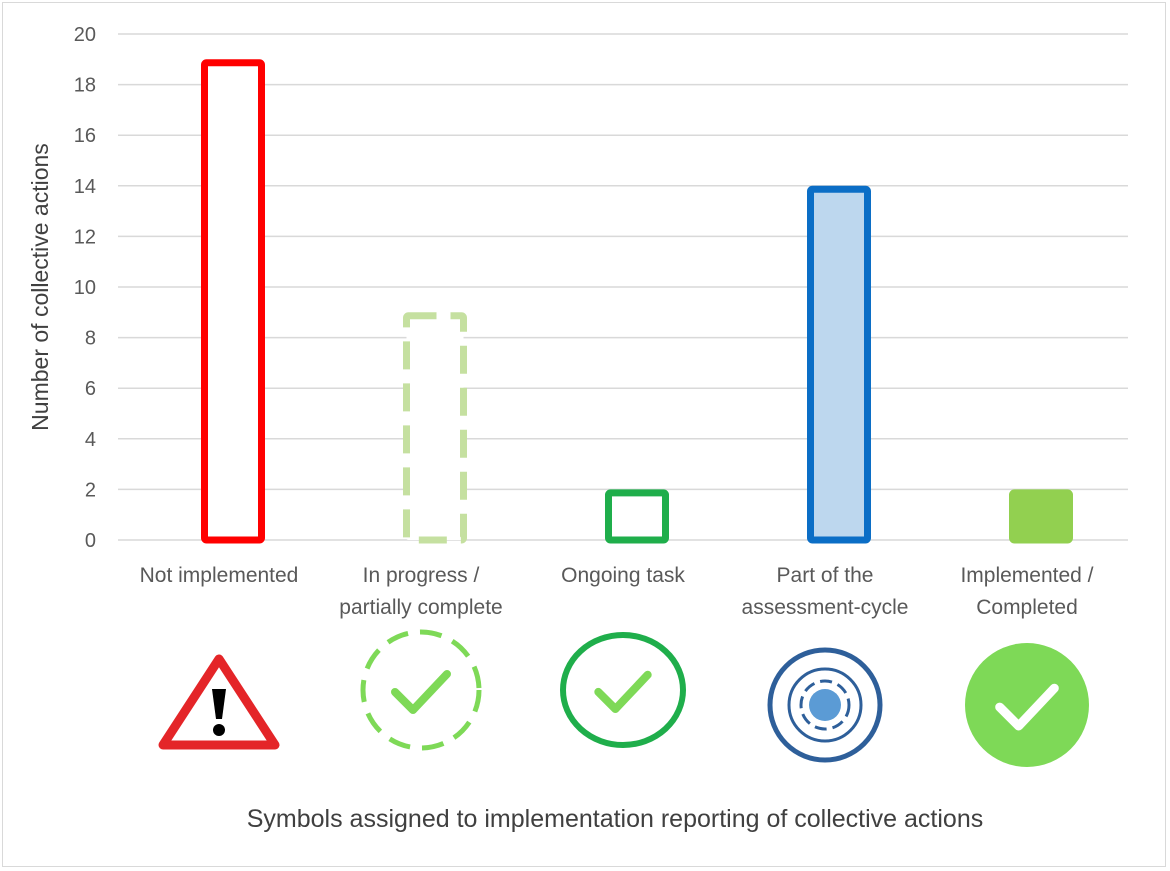  I want to click on dashed-ring, so click(825, 705).